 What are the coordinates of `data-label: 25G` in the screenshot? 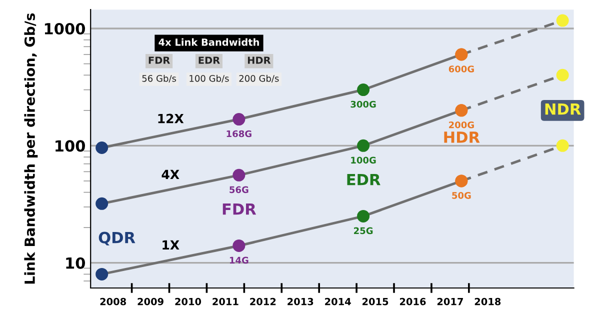 It's located at (363, 230).